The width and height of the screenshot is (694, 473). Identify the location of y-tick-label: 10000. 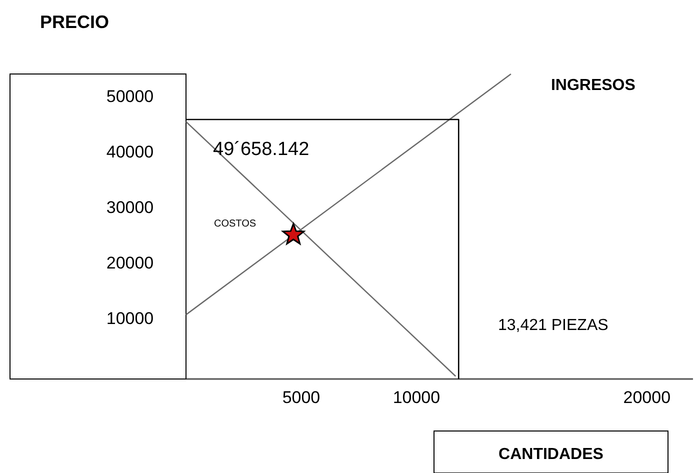
(130, 318).